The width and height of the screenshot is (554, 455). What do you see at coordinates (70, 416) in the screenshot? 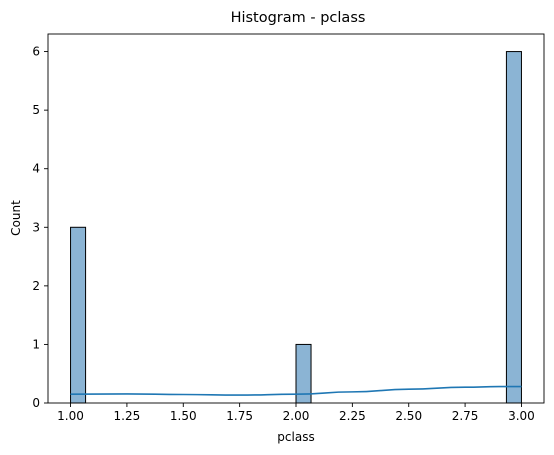
I see `x-tick-label: 1.00` at bounding box center [70, 416].